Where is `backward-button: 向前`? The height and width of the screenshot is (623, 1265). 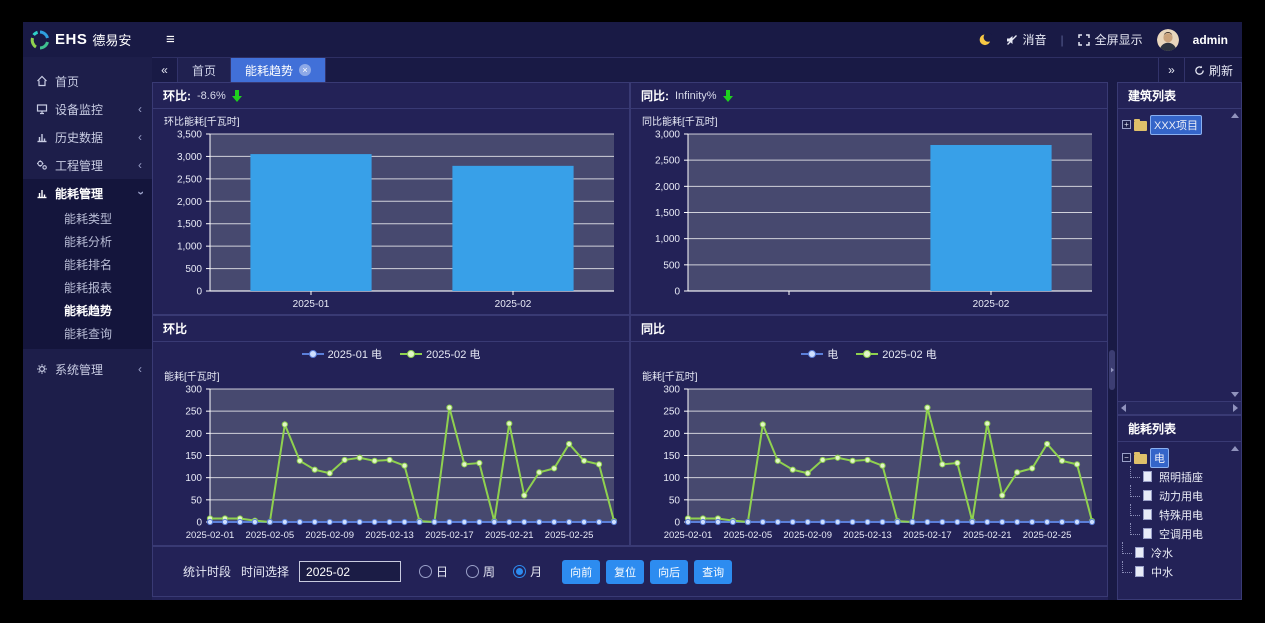
backward-button: 向前 is located at coordinates (581, 571).